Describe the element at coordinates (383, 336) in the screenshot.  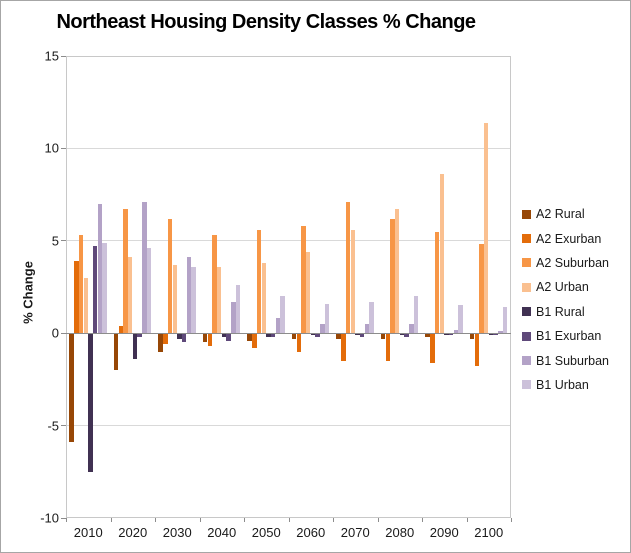
I see `bar-a2-rural-2080` at that location.